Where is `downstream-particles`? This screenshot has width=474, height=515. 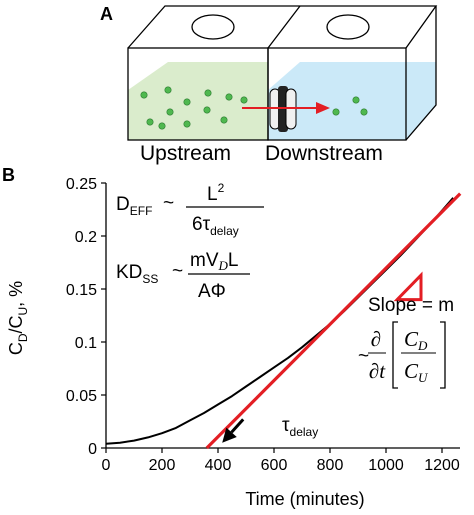 downstream-particles is located at coordinates (350, 106).